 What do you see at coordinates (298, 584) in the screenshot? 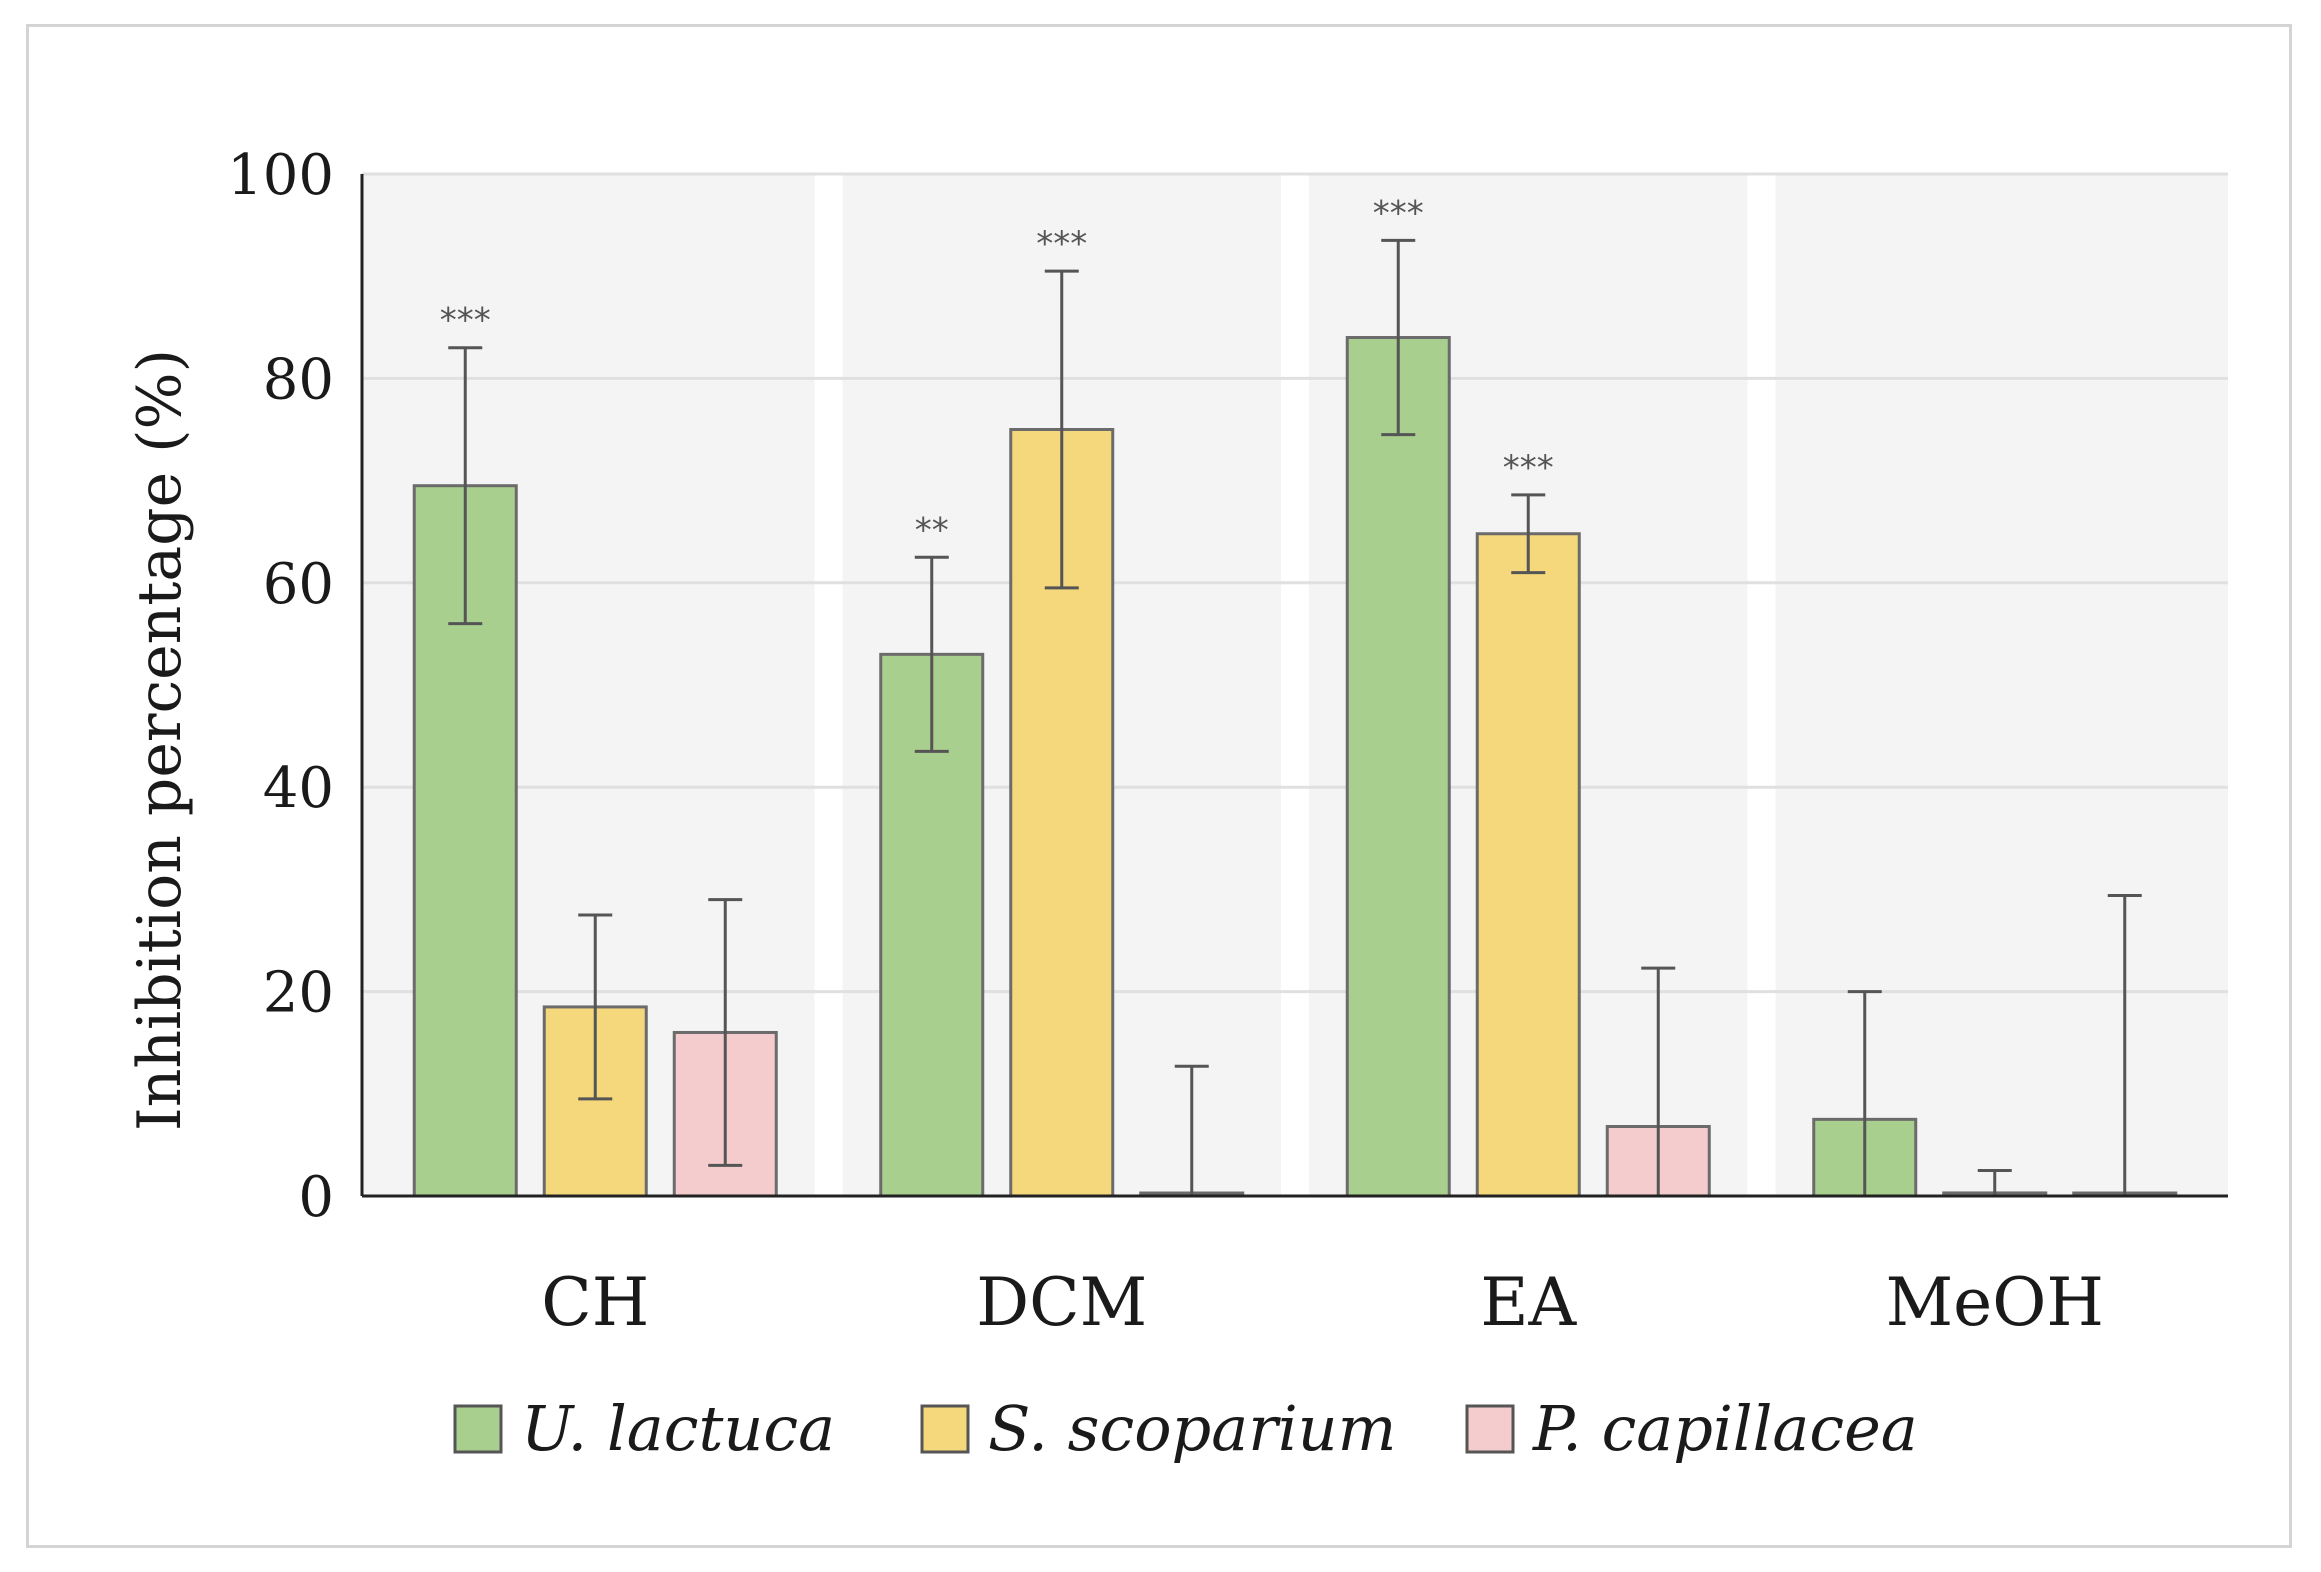
I see `y-tick-label-60: 60` at bounding box center [298, 584].